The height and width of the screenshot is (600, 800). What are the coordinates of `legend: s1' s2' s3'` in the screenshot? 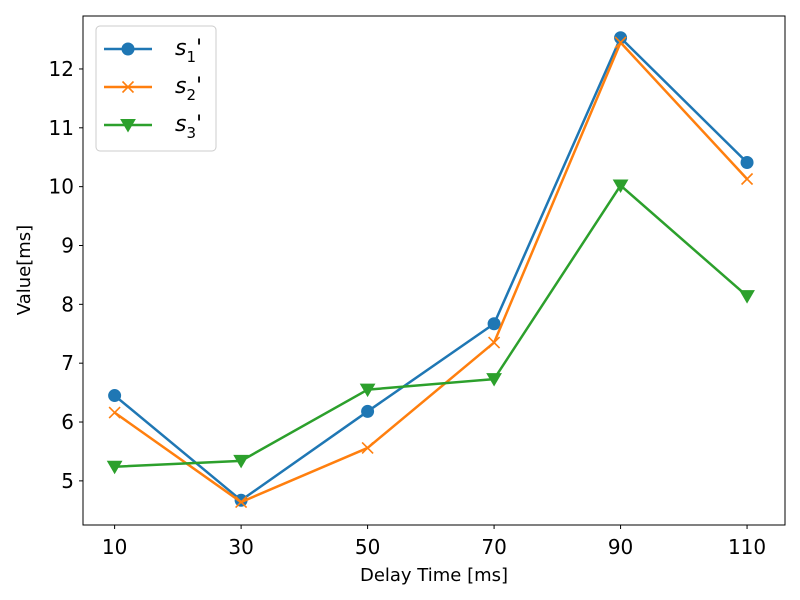 It's located at (156, 88).